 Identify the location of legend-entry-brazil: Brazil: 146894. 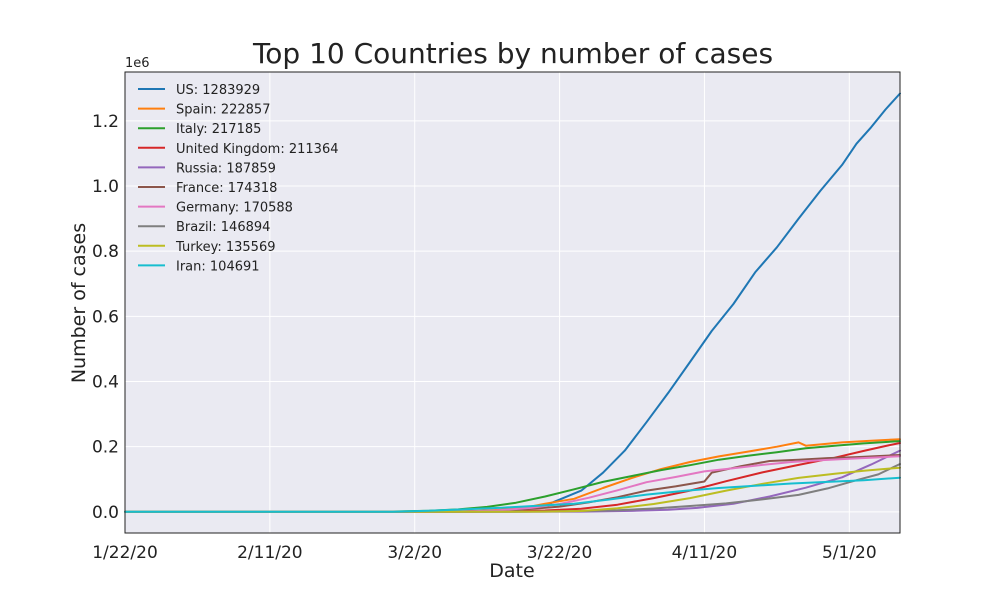
(223, 227).